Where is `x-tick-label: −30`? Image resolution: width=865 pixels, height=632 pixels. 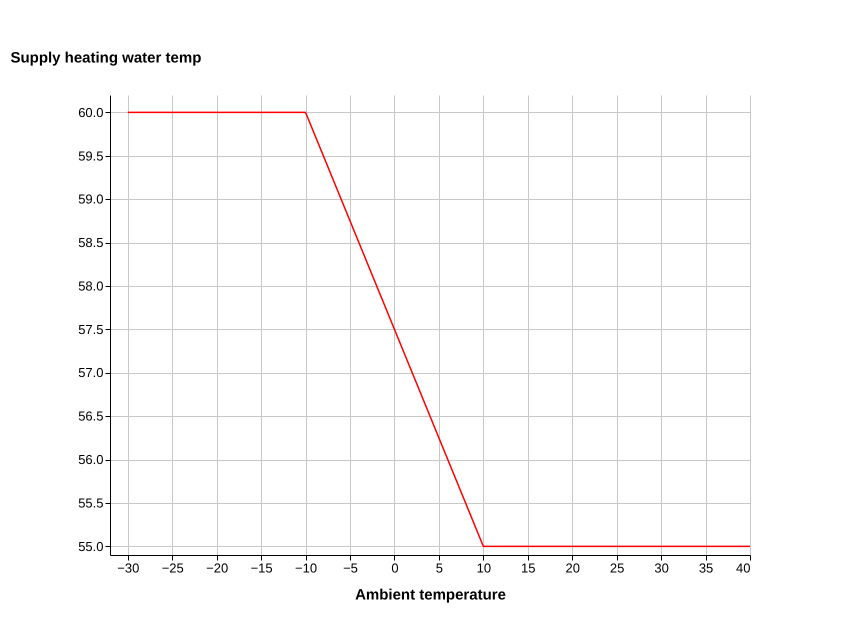
x-tick-label: −30 is located at coordinates (128, 568).